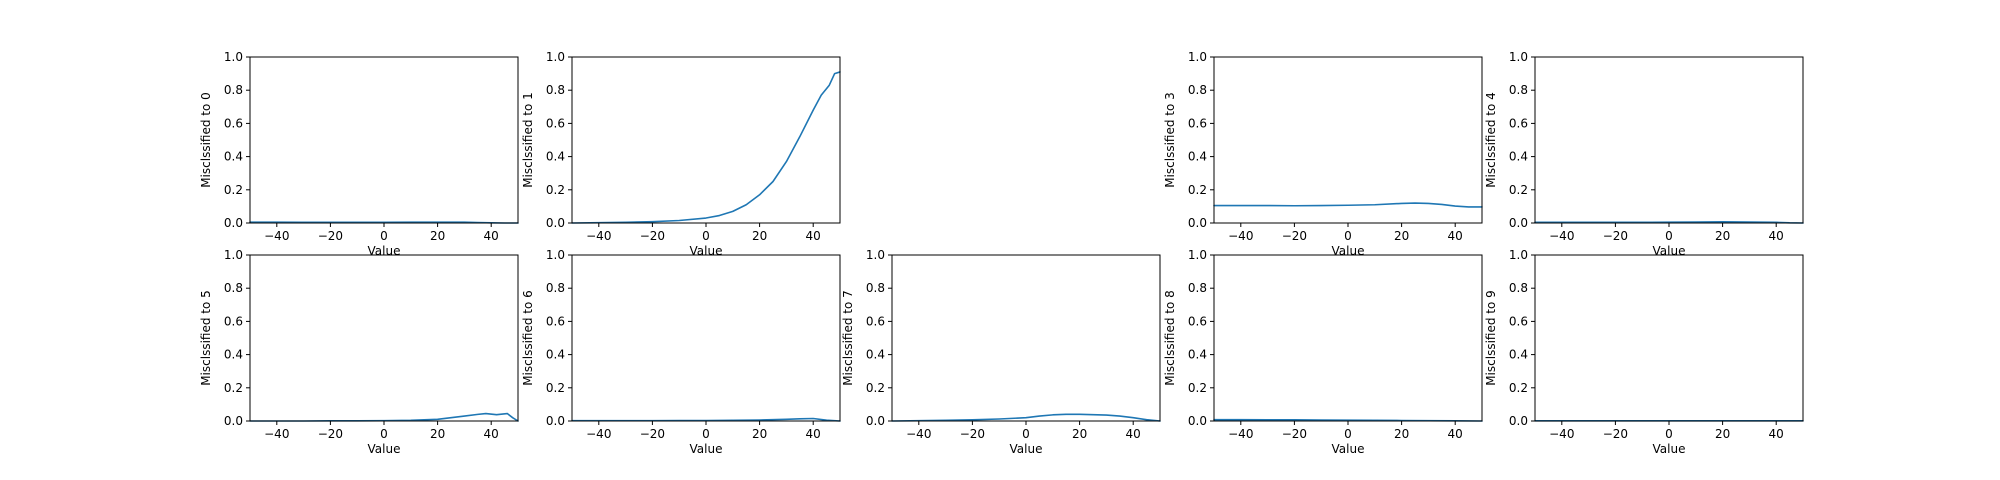 The width and height of the screenshot is (2000, 480). I want to click on y-axis-label: Misclssified to 4, so click(1491, 140).